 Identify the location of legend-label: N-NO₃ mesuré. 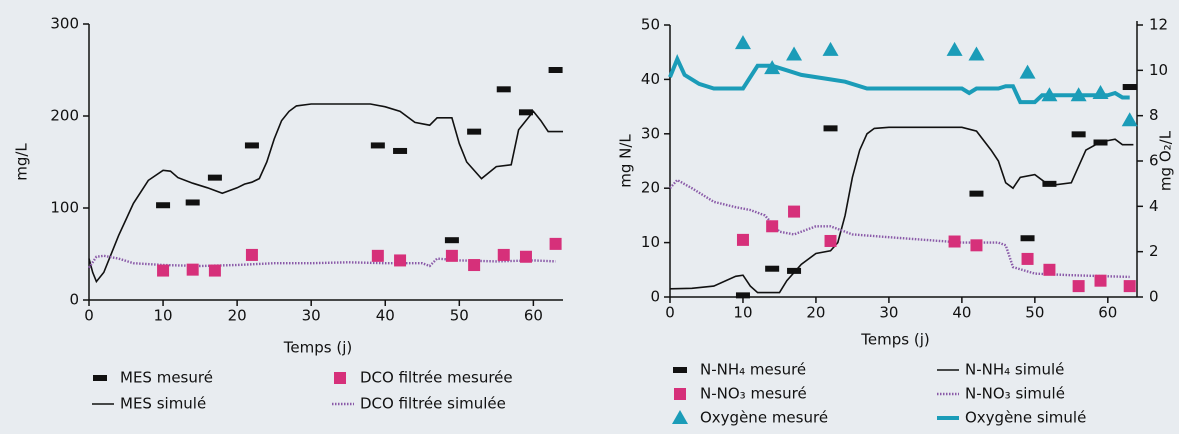
(753, 394).